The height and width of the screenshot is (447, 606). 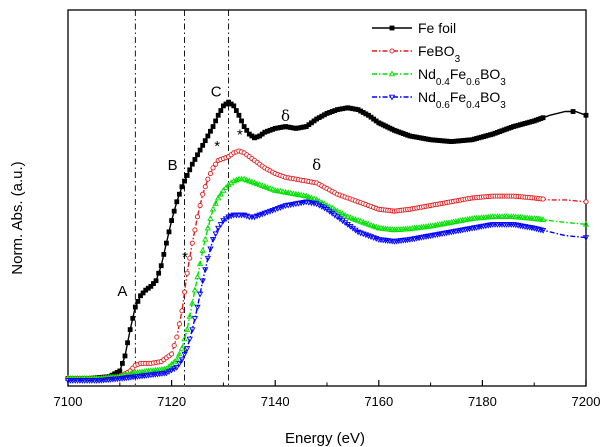 What do you see at coordinates (68, 401) in the screenshot?
I see `x-tick-label: 7100` at bounding box center [68, 401].